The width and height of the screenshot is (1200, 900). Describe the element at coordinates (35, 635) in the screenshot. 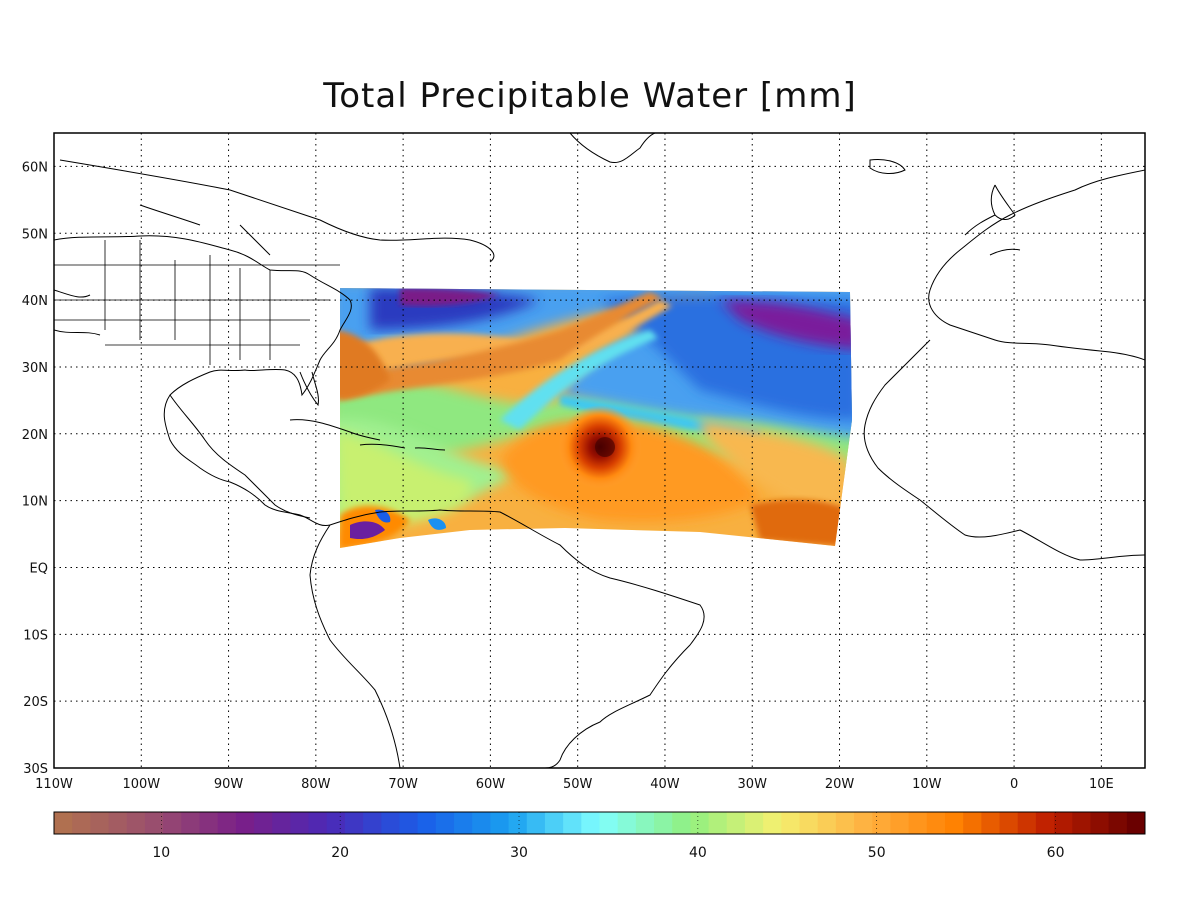

I see `latitude-tick-label: 10S` at that location.